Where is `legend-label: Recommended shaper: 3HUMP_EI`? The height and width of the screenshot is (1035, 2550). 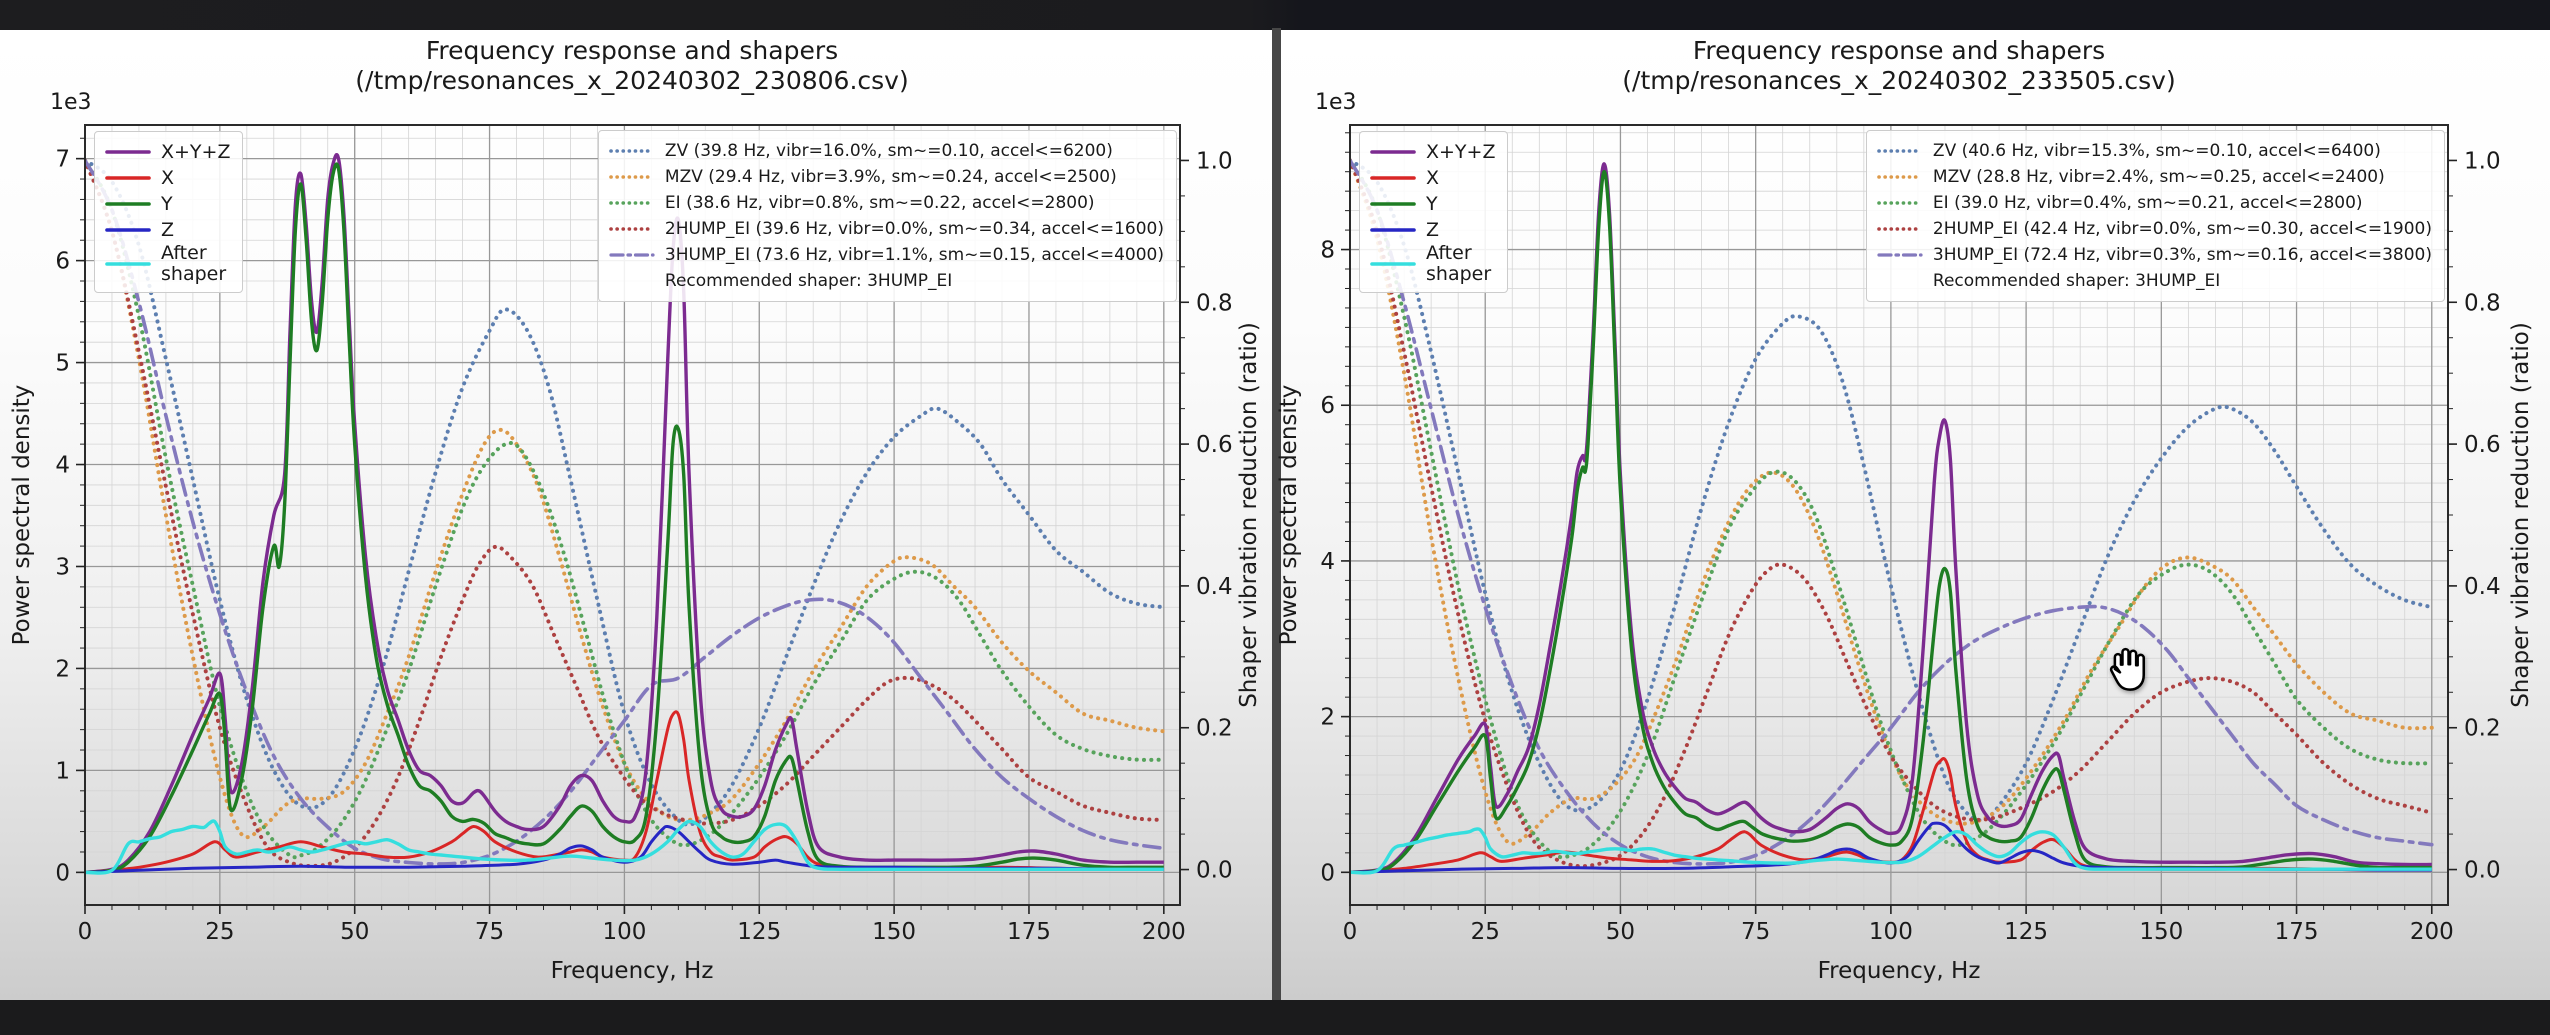
legend-label: Recommended shaper: 3HUMP_EI is located at coordinates (2076, 281).